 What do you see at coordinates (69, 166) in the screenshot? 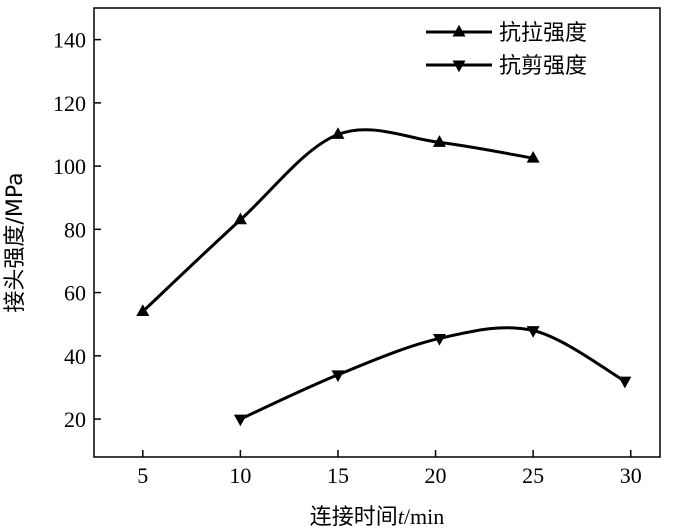
I see `y-tick-label: 100` at bounding box center [69, 166].